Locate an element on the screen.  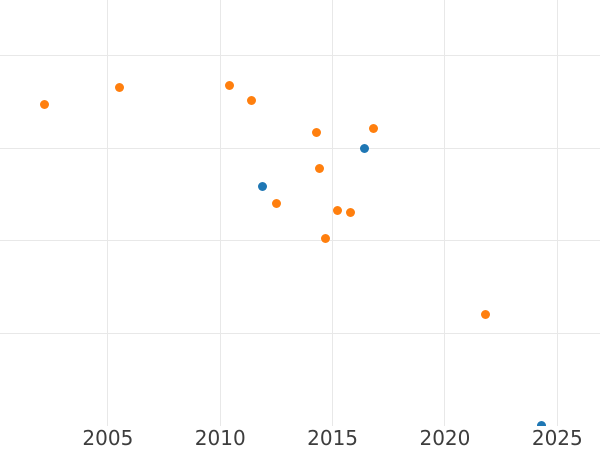
x-tick-label: 2010 is located at coordinates (220, 438).